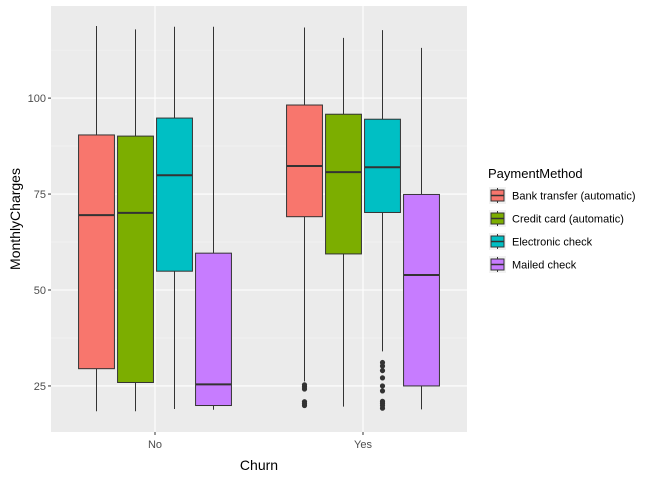  What do you see at coordinates (544, 266) in the screenshot?
I see `legend-label: Mailed check` at bounding box center [544, 266].